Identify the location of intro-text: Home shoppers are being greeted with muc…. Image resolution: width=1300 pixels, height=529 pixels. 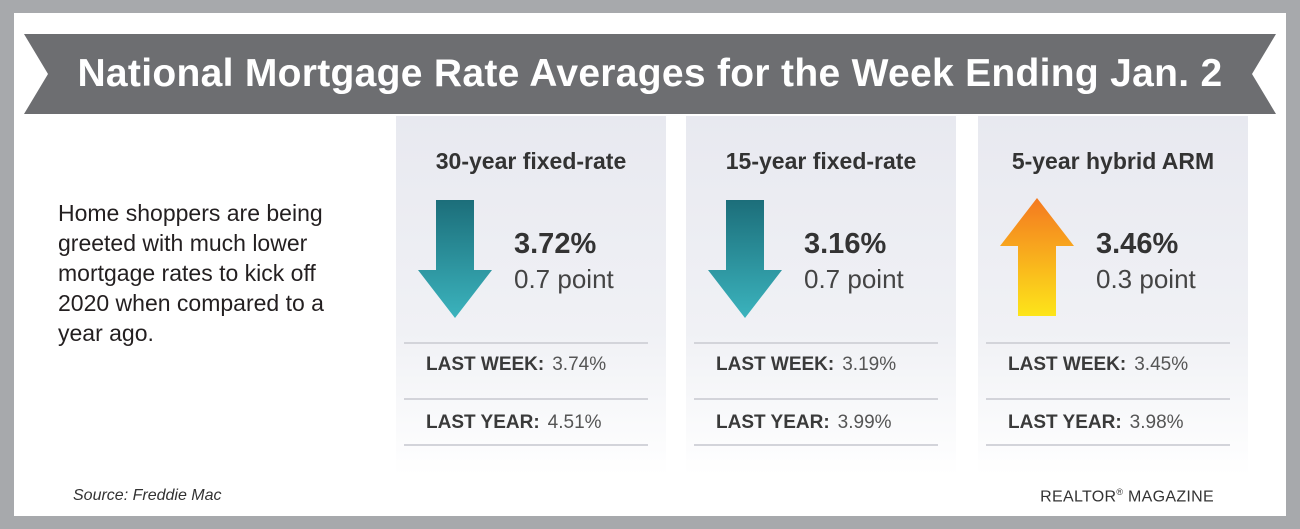
(191, 273).